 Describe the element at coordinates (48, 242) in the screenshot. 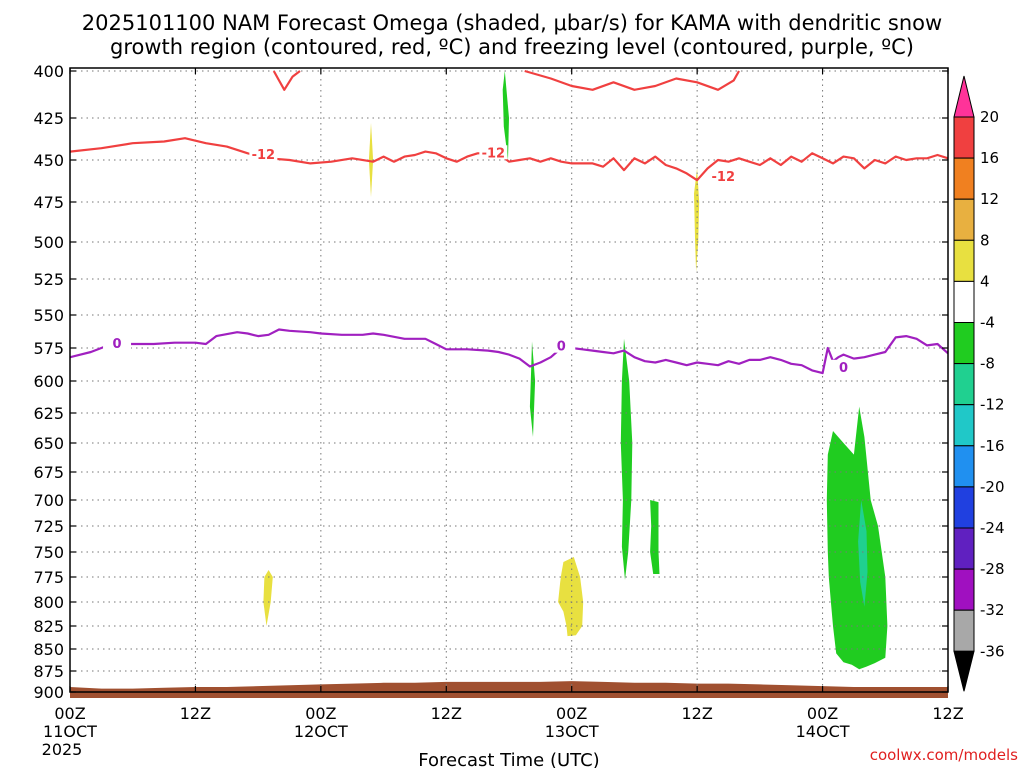

I see `y-tick-label: 500` at that location.